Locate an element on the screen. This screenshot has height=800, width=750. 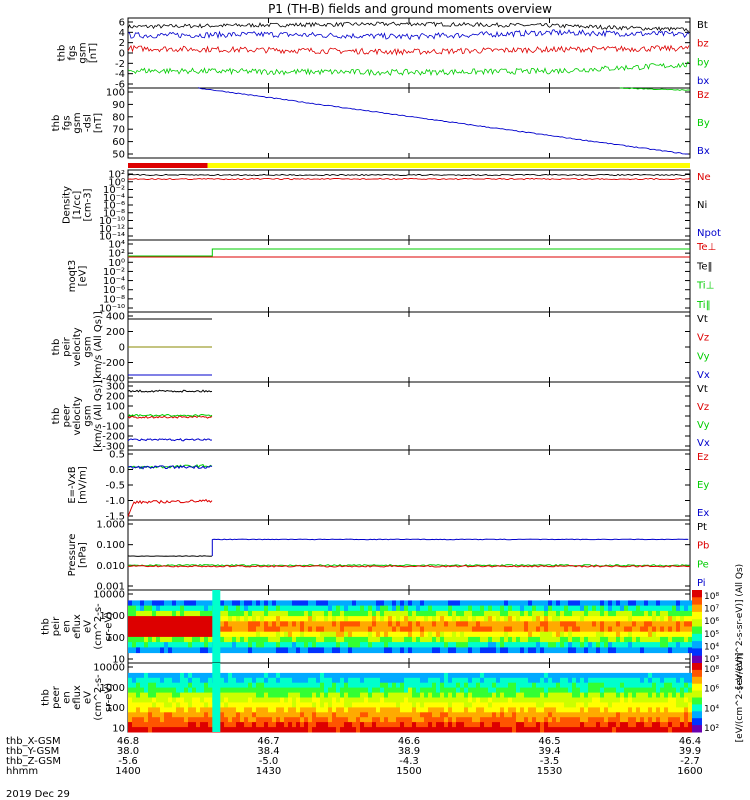
panel-frame is located at coordinates (409, 347).